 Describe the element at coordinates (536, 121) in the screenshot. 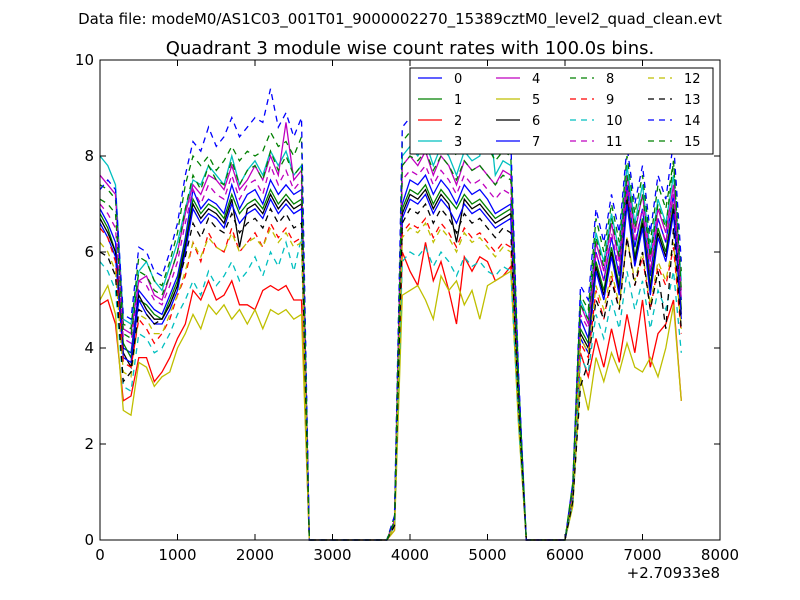

I see `legend-label-6: 6` at that location.